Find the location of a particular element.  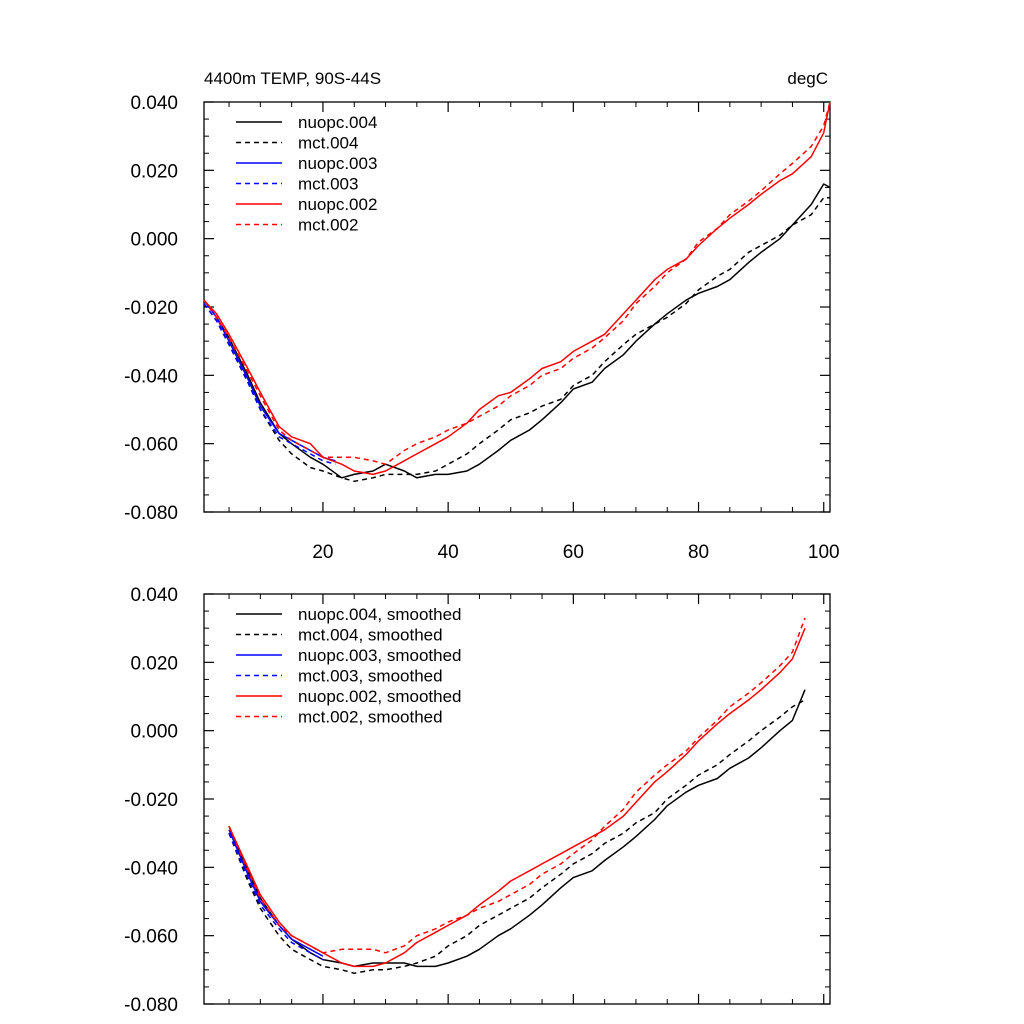

x-tick-label: 100 is located at coordinates (824, 552).